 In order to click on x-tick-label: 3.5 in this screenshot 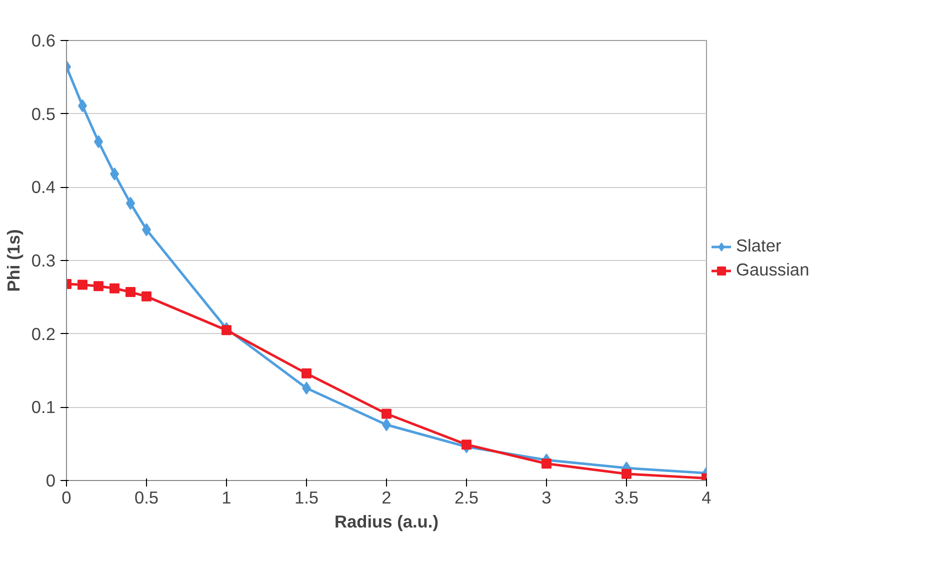, I will do `click(626, 498)`.